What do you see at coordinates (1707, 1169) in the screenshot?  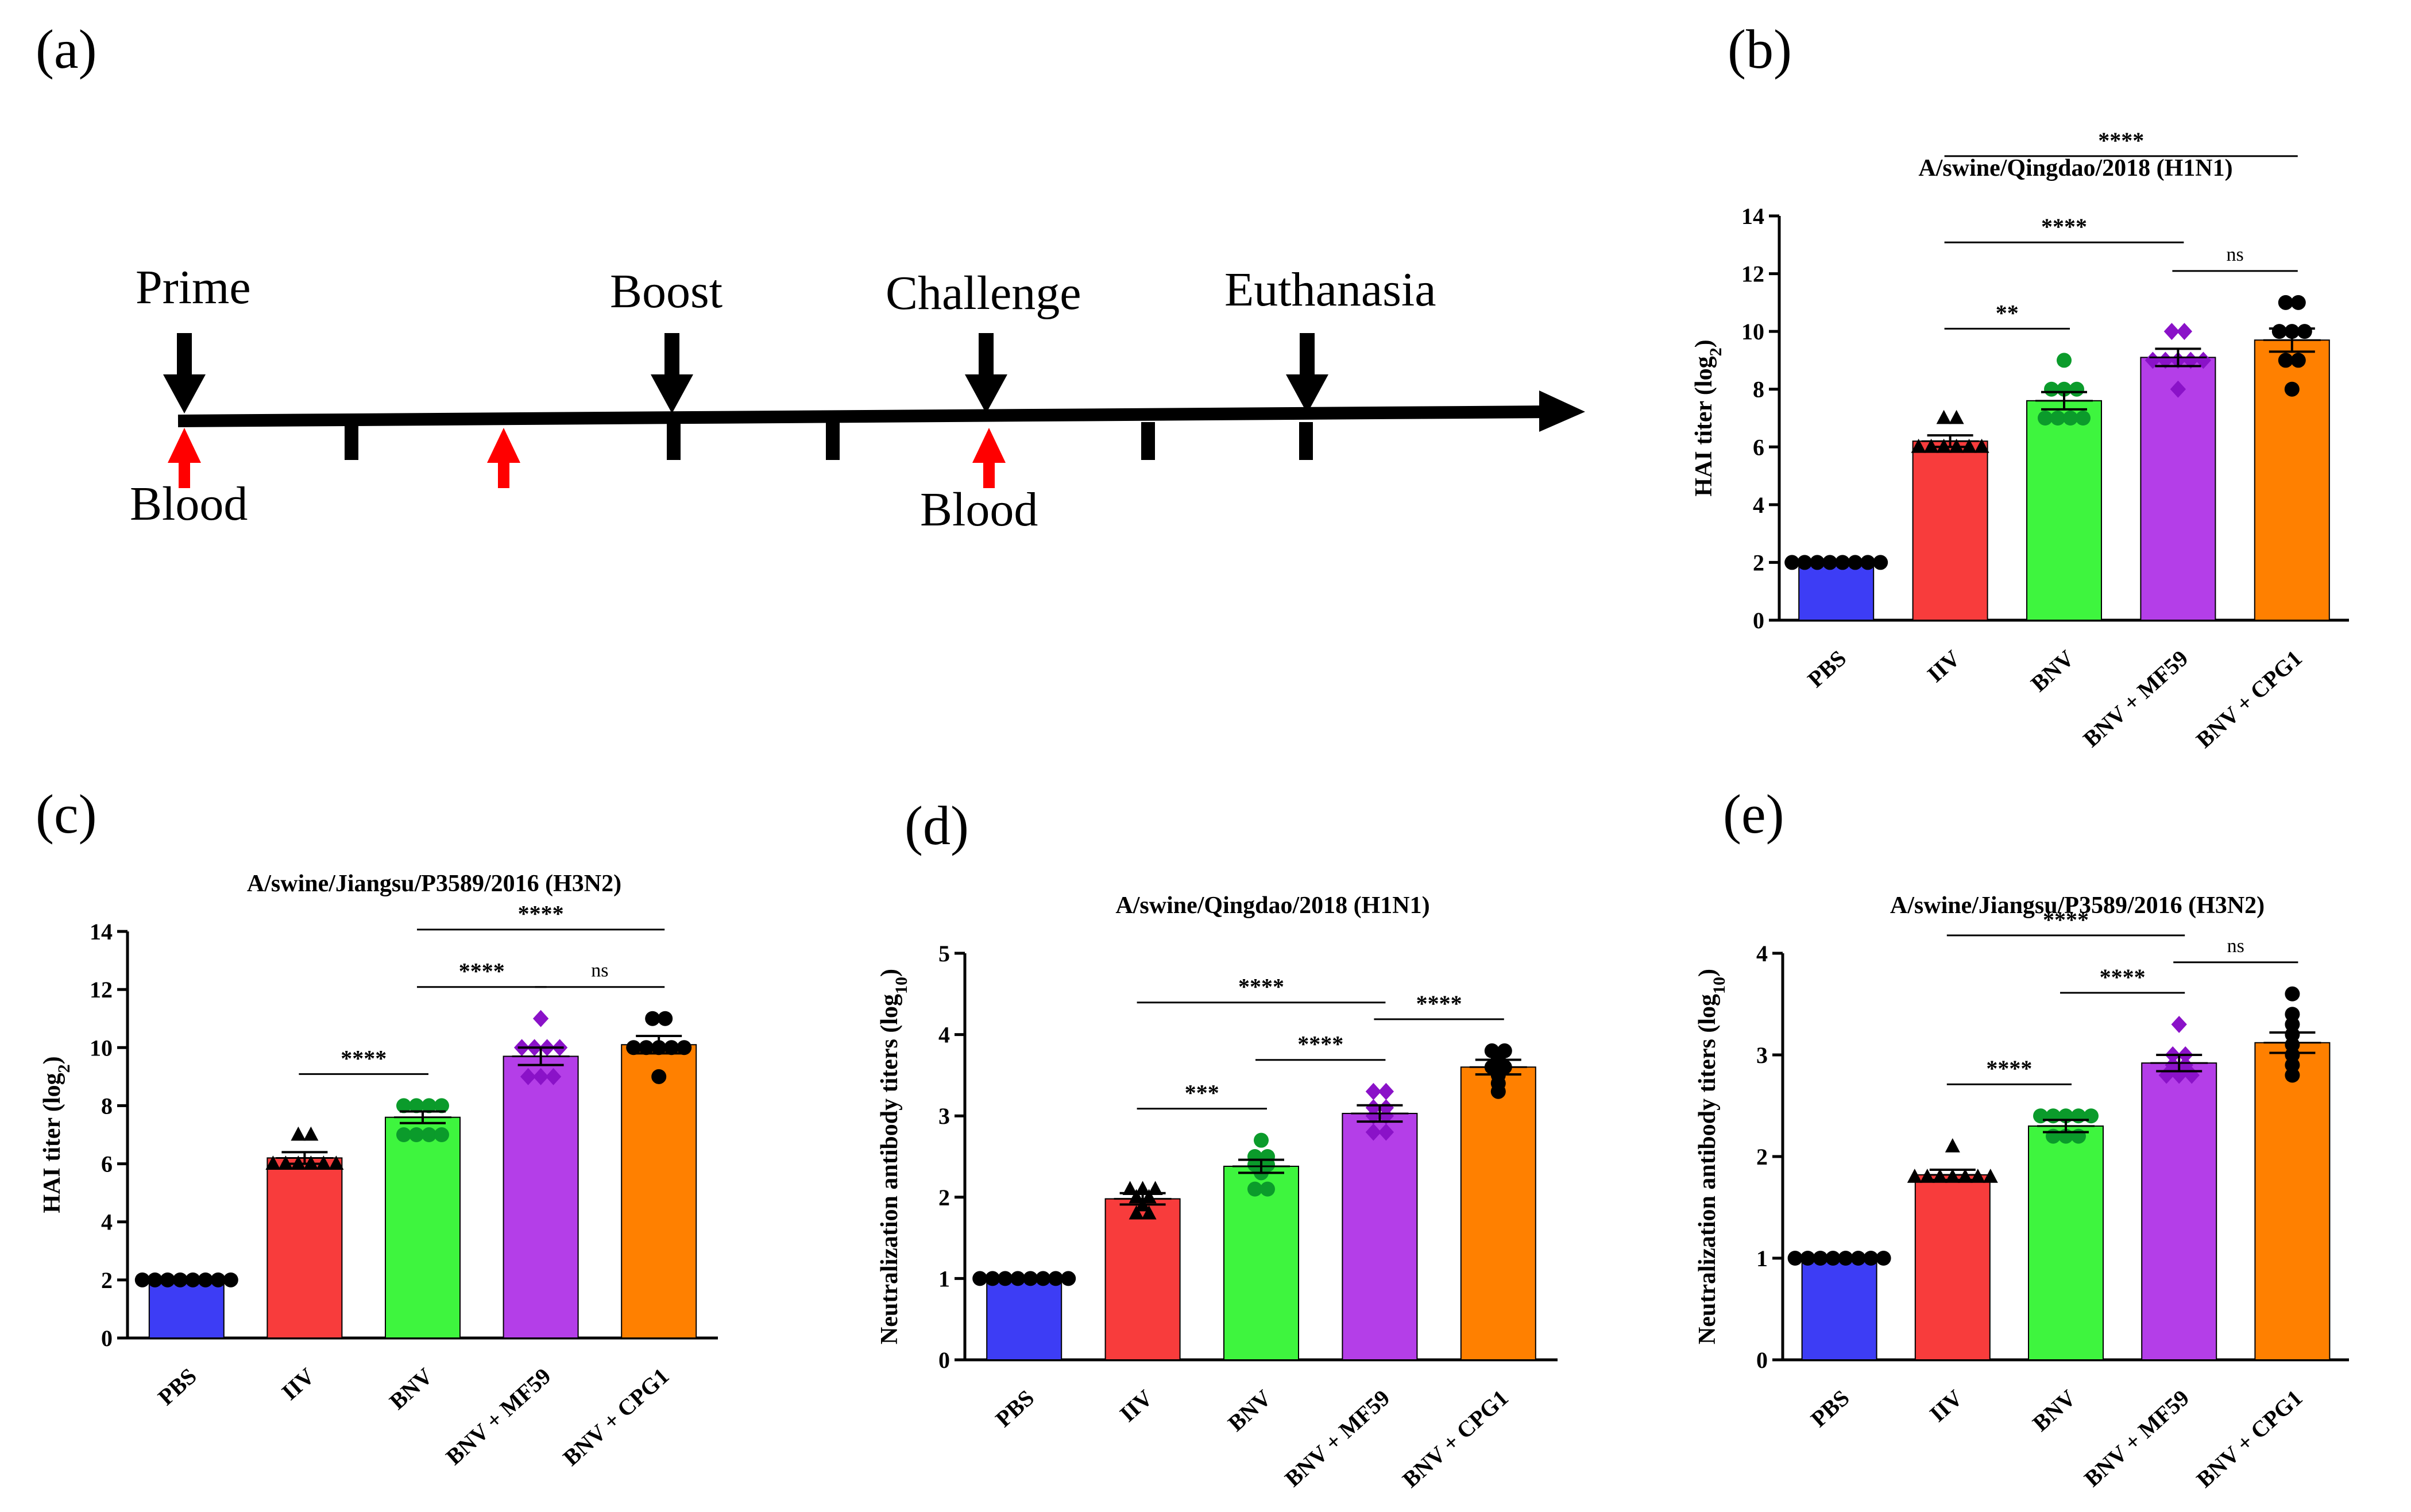 I see `y-axis-label-main: Neutralization antibody titers (log` at bounding box center [1707, 1169].